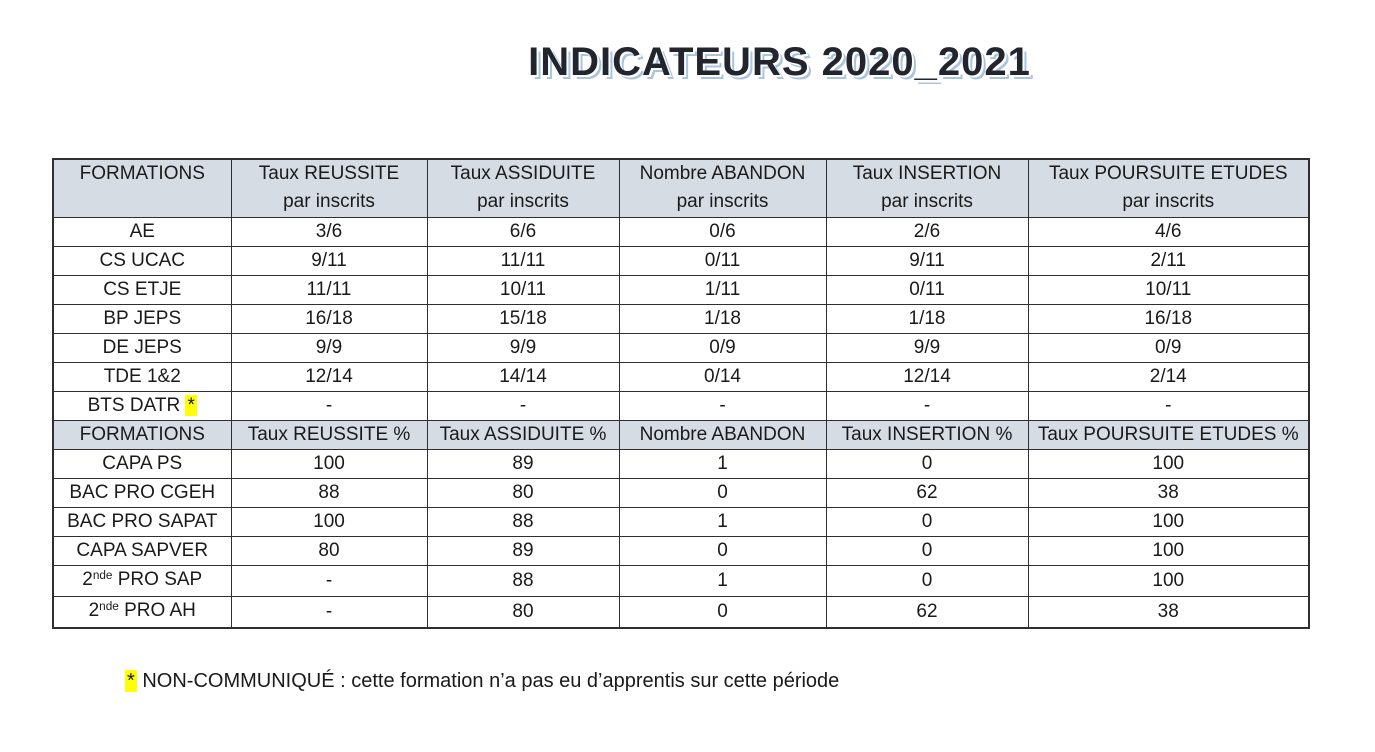 This screenshot has width=1375, height=752. Describe the element at coordinates (142, 231) in the screenshot. I see `formation-cell: AE` at that location.